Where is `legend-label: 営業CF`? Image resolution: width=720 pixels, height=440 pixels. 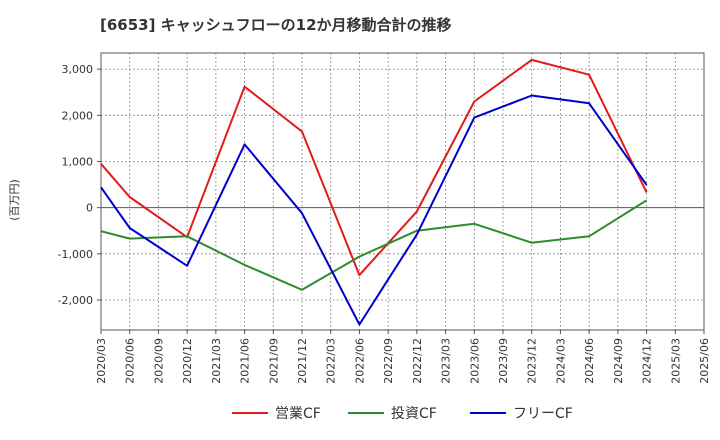
legend-label: 営業CF is located at coordinates (298, 414).